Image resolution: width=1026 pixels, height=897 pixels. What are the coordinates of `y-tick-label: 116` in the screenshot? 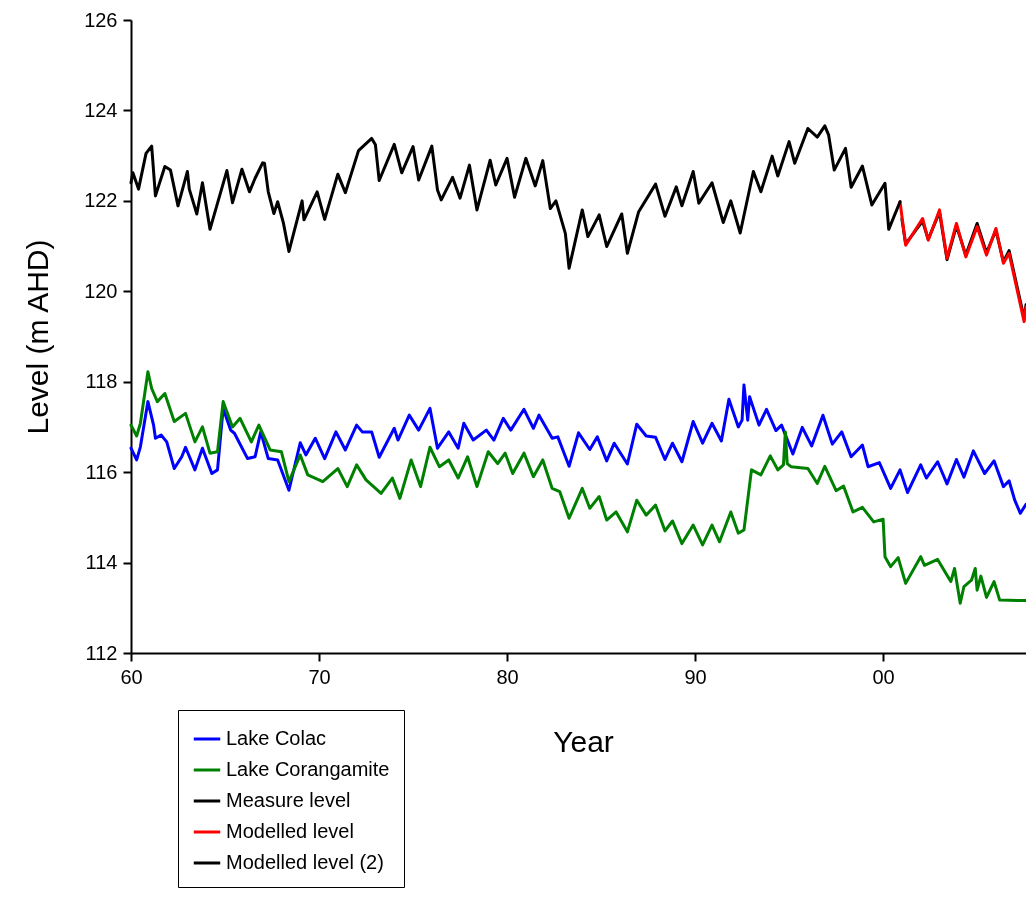 It's located at (101, 471).